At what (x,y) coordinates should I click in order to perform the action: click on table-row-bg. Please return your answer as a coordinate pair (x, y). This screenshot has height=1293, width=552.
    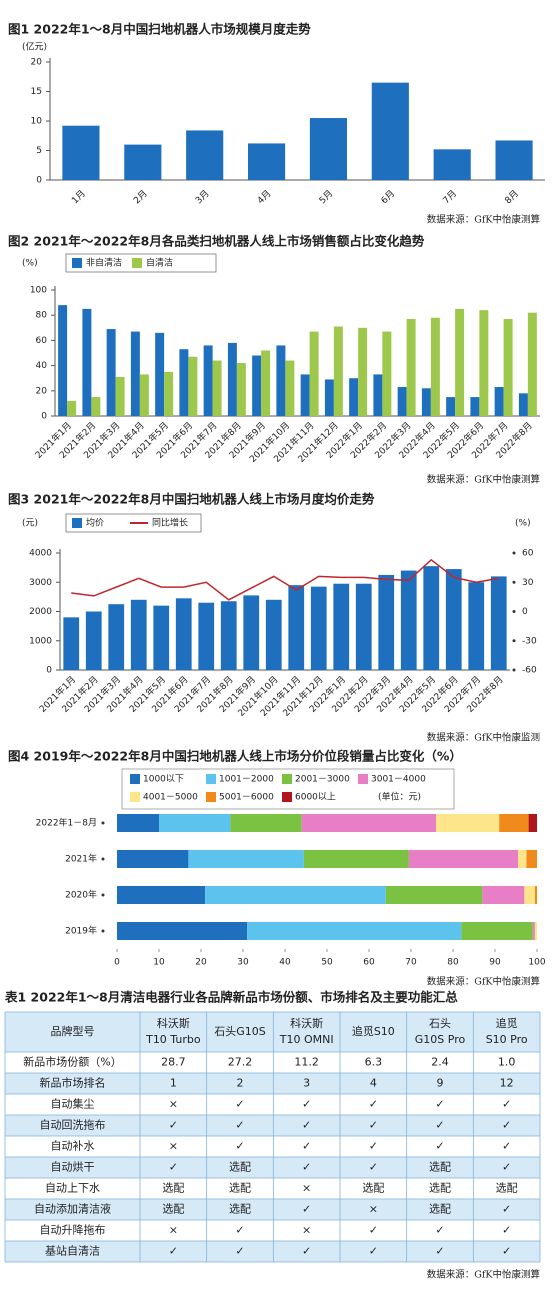
    Looking at the image, I should click on (272, 1083).